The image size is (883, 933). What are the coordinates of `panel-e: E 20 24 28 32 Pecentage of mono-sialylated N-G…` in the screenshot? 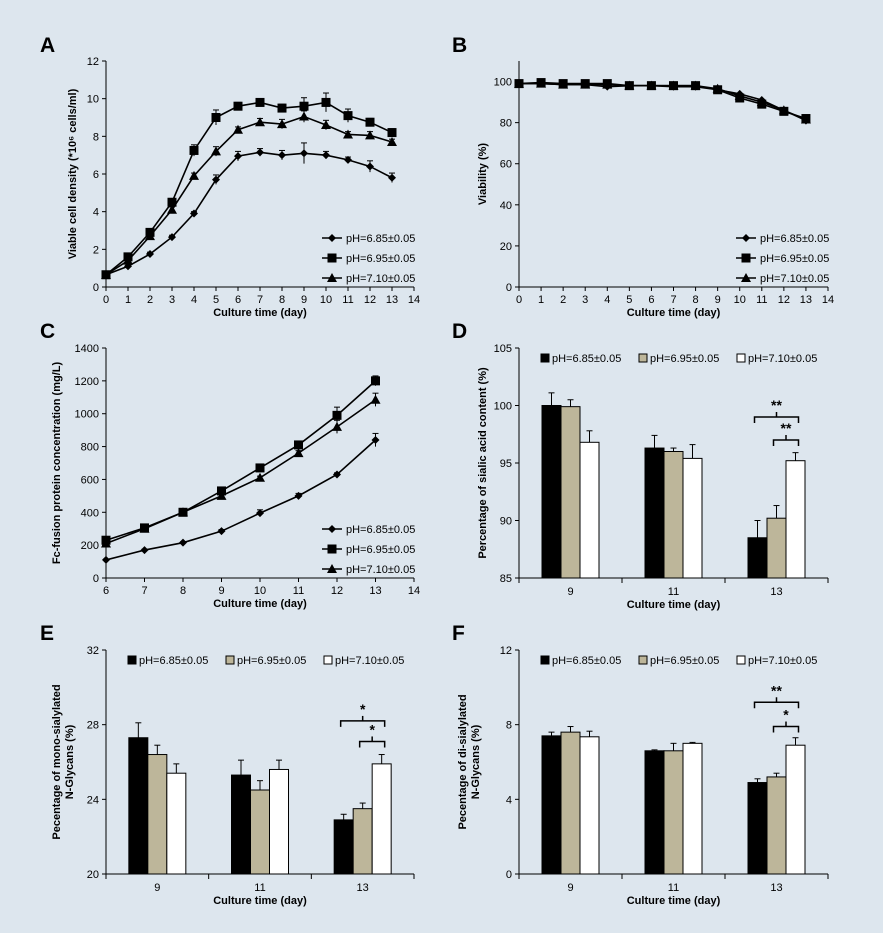 It's located at (227, 764).